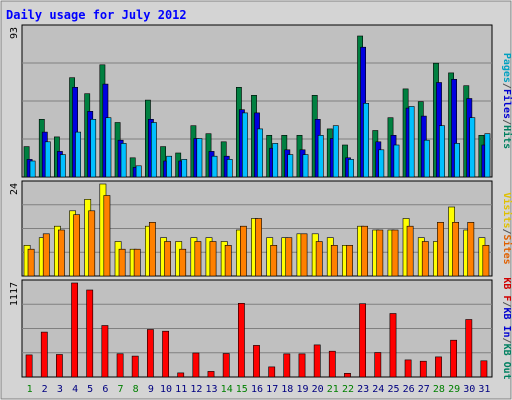 The height and width of the screenshot is (400, 512). I want to click on day-label: 9, so click(151, 389).